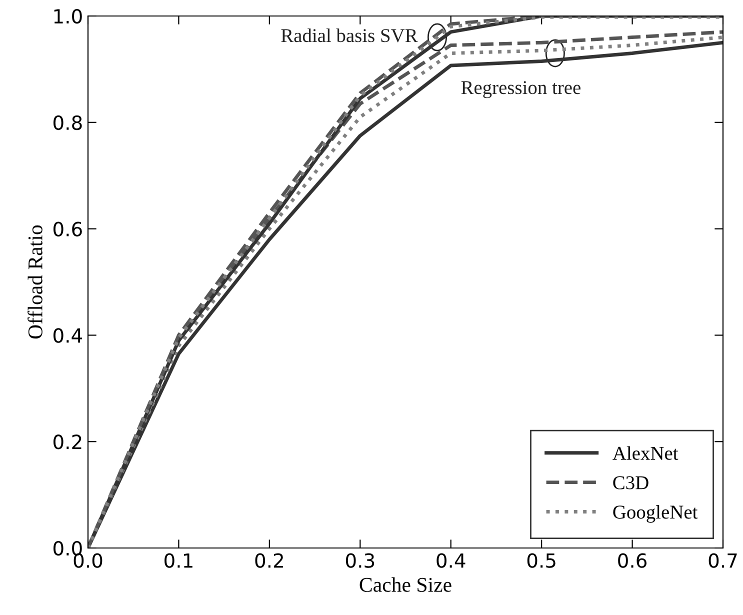  I want to click on x-tick-label: 0.3, so click(360, 560).